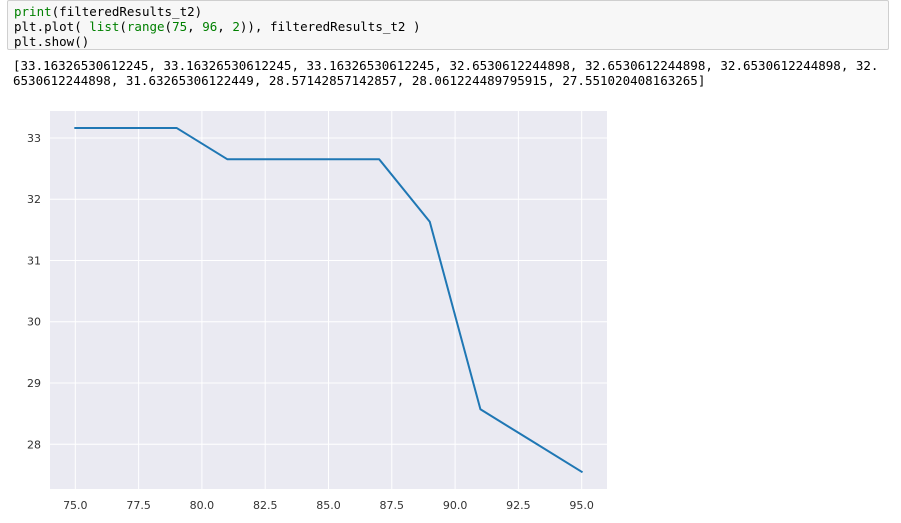 Image resolution: width=901 pixels, height=523 pixels. Describe the element at coordinates (127, 11) in the screenshot. I see `code-token: (filteredResults_t2)` at that location.